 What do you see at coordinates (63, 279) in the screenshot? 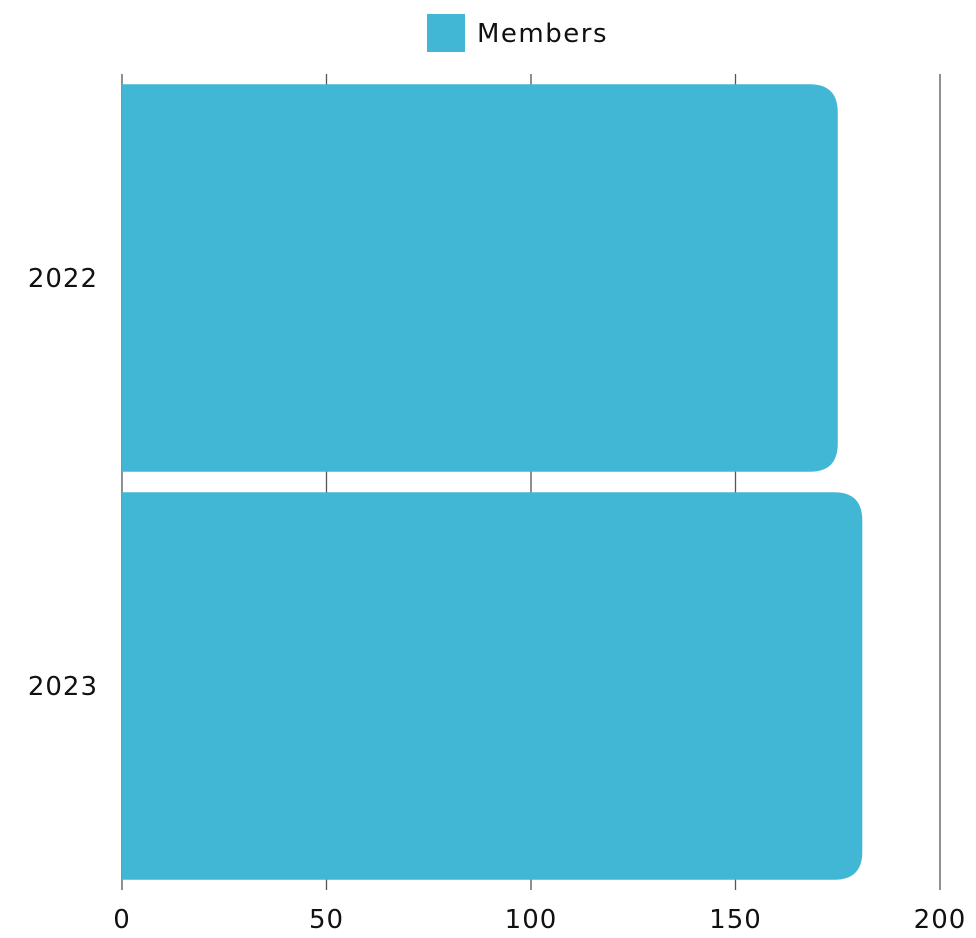
I see `category-label-2022: 2022` at bounding box center [63, 279].